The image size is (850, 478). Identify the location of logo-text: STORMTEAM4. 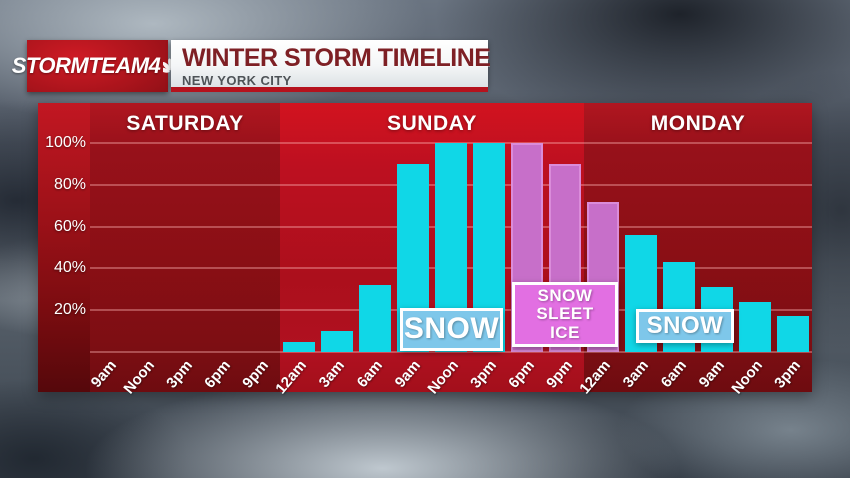
(86, 66).